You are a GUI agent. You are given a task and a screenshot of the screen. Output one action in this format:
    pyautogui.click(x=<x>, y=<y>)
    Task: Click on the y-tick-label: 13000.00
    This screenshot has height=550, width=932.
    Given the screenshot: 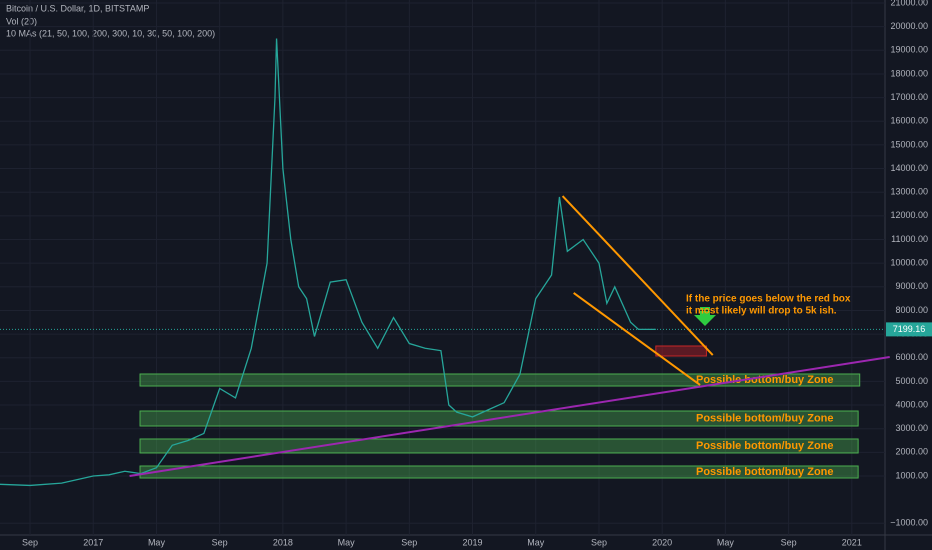 What is the action you would take?
    pyautogui.click(x=909, y=192)
    